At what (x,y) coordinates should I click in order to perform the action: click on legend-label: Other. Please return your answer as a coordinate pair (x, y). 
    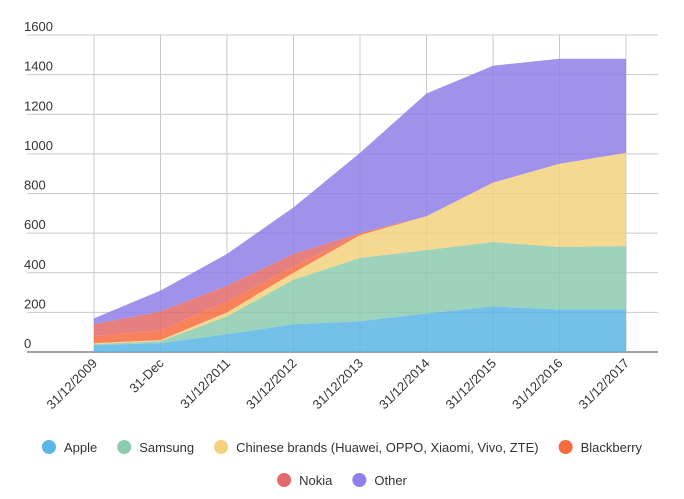
    Looking at the image, I should click on (390, 480).